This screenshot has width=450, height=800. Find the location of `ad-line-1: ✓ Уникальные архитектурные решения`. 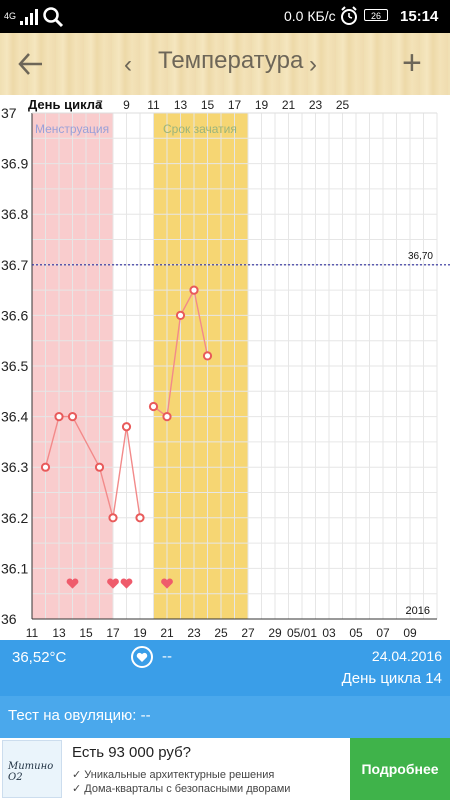

ad-line-1: ✓ Уникальные архитектурные решения is located at coordinates (173, 775).